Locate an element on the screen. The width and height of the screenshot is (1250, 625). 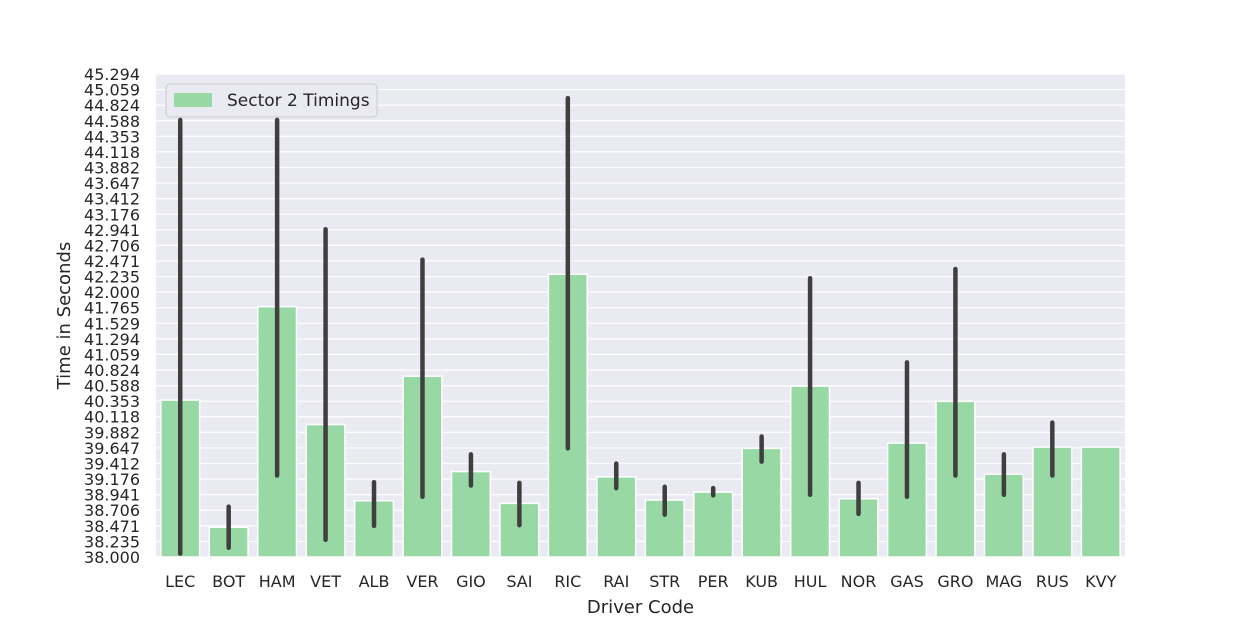
x-tick-label: VER is located at coordinates (422, 581).